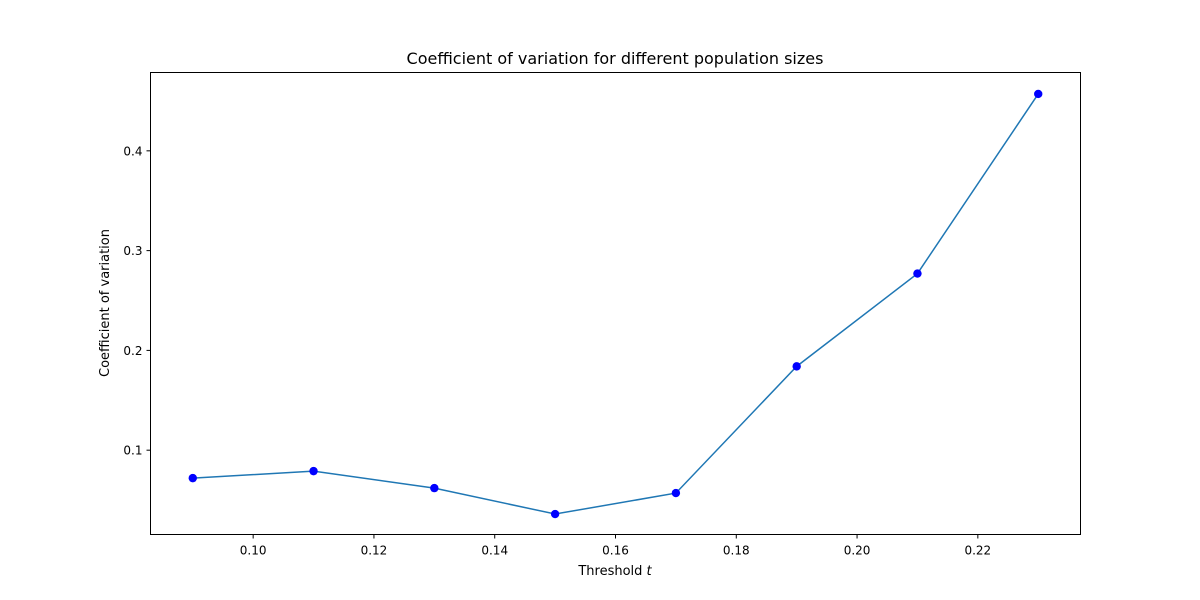  I want to click on x-tick-label: 0.20, so click(857, 551).